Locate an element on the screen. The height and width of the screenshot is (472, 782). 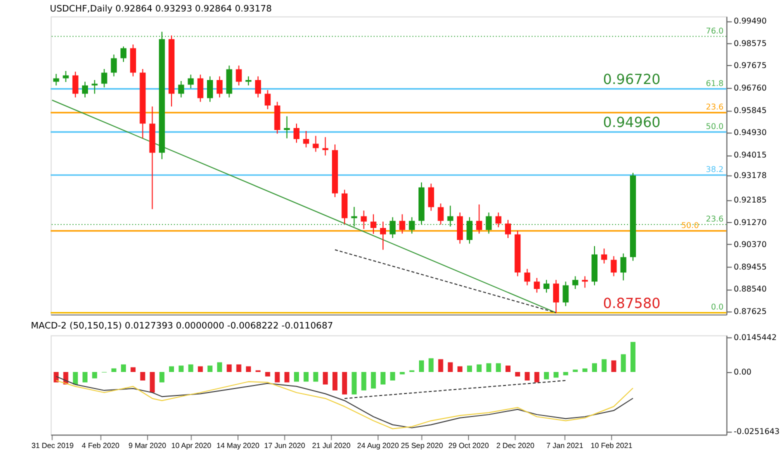
y-tick-label: 0.95845 is located at coordinates (750, 110).